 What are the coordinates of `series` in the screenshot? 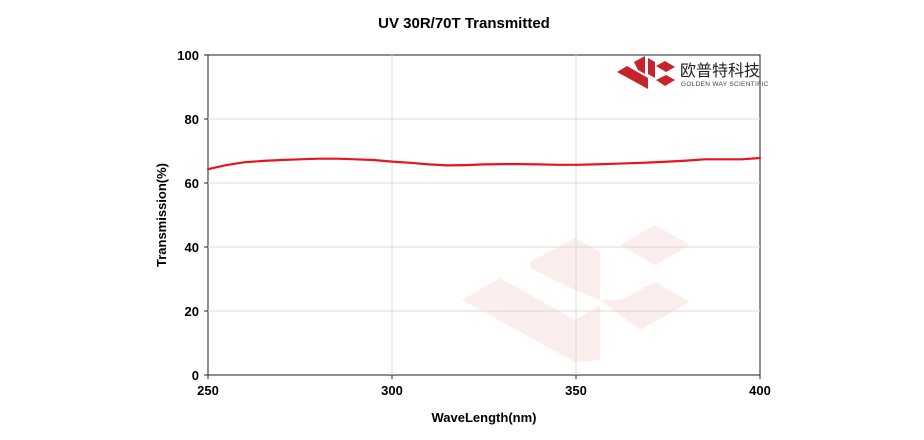 It's located at (484, 163).